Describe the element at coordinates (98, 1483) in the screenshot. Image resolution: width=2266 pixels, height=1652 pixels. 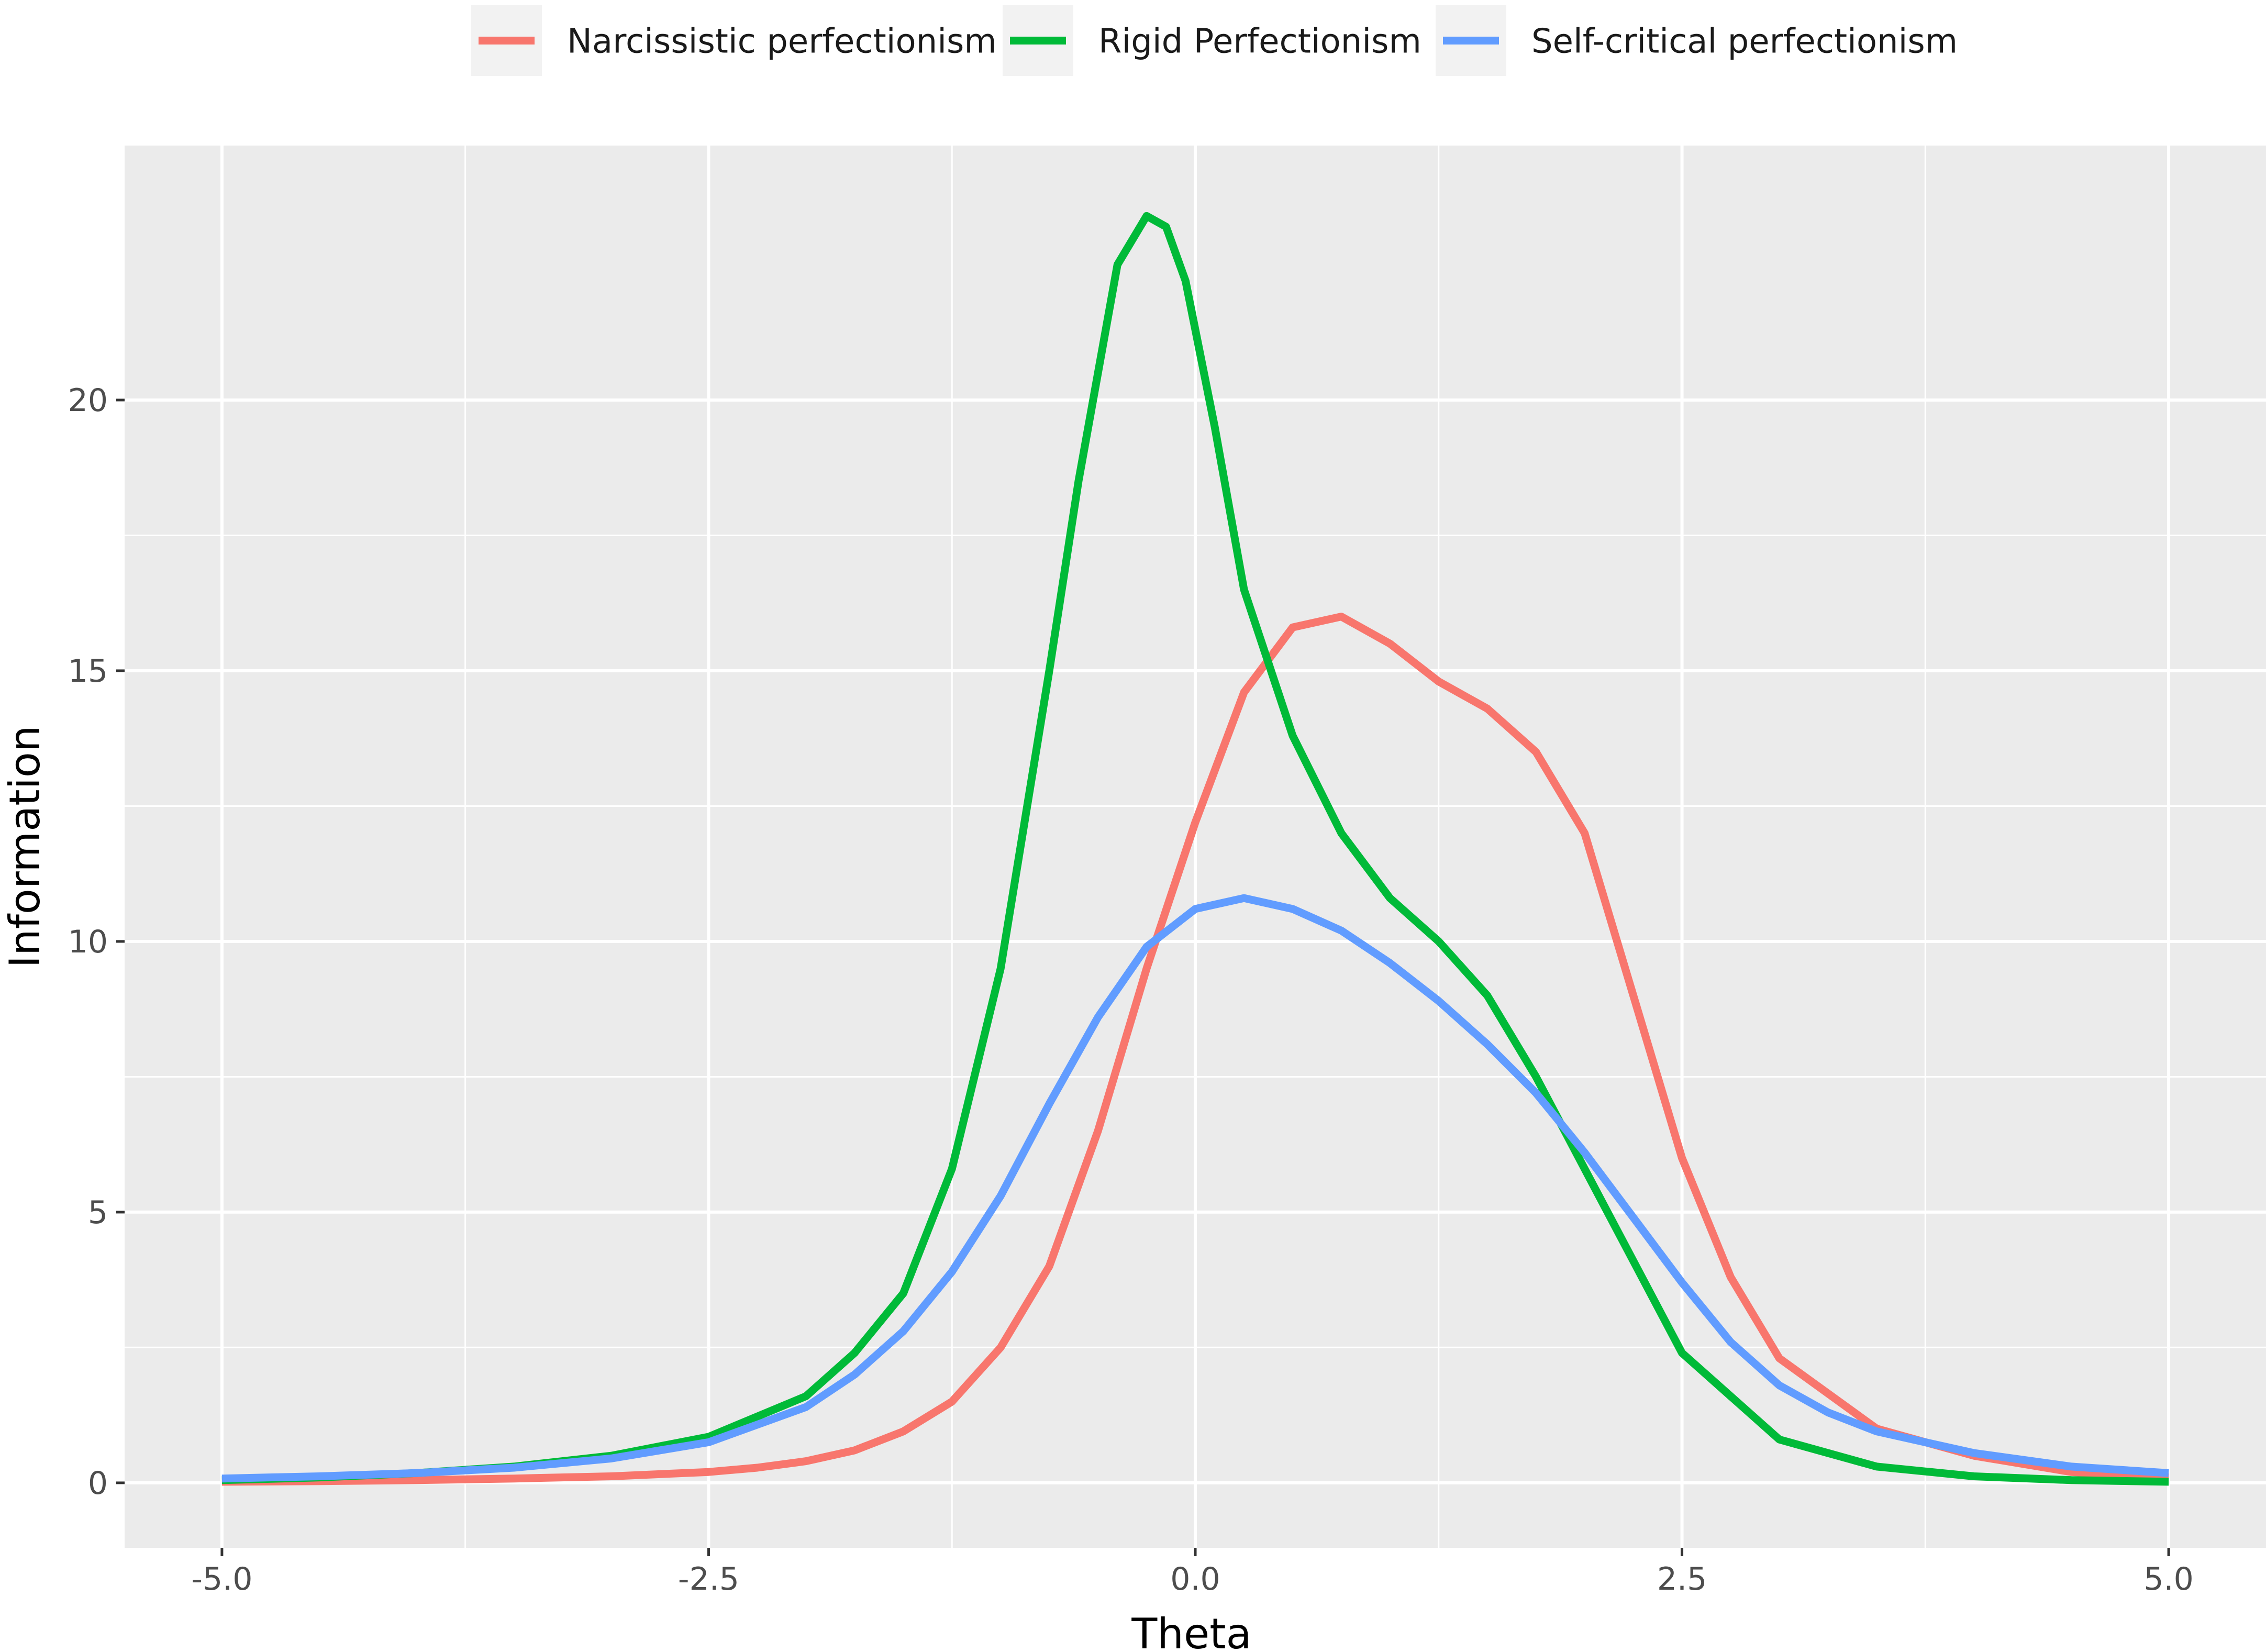
I see `y-tick-label: 0` at that location.